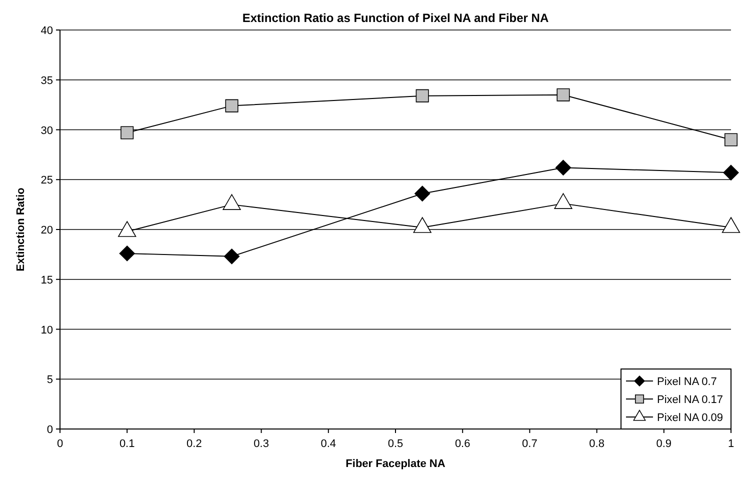 The image size is (743, 481). What do you see at coordinates (731, 444) in the screenshot?
I see `x-tick-label: 1` at bounding box center [731, 444].